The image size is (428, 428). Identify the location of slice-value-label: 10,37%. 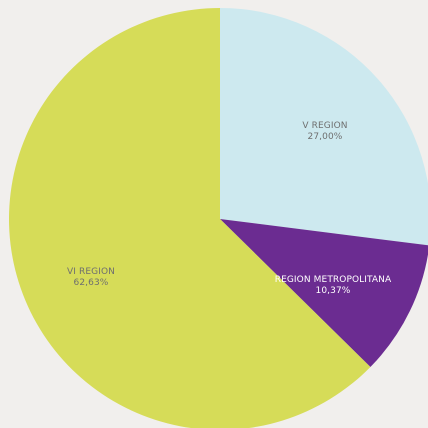
(333, 291).